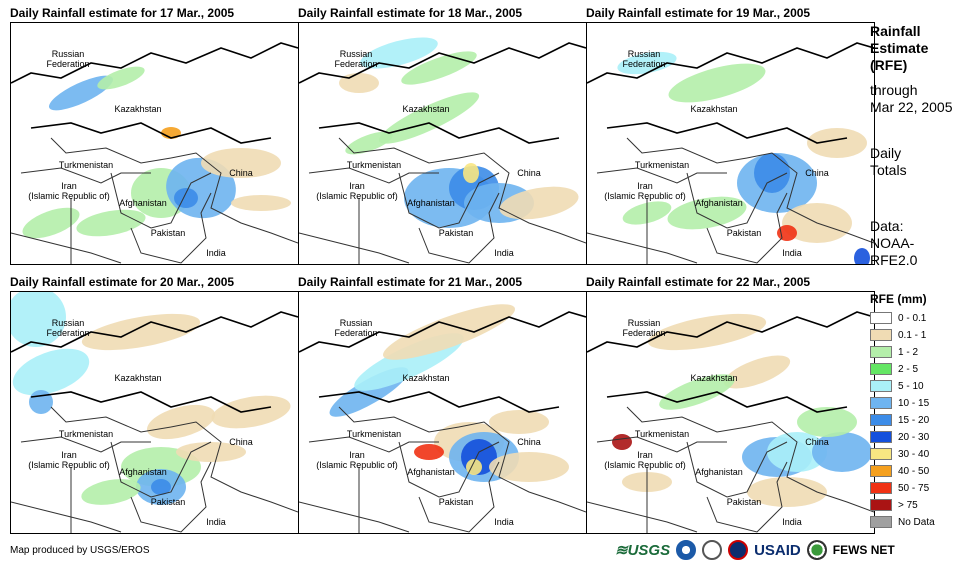 This screenshot has height=570, width=965. I want to click on legend-label: 1 - 2, so click(908, 352).